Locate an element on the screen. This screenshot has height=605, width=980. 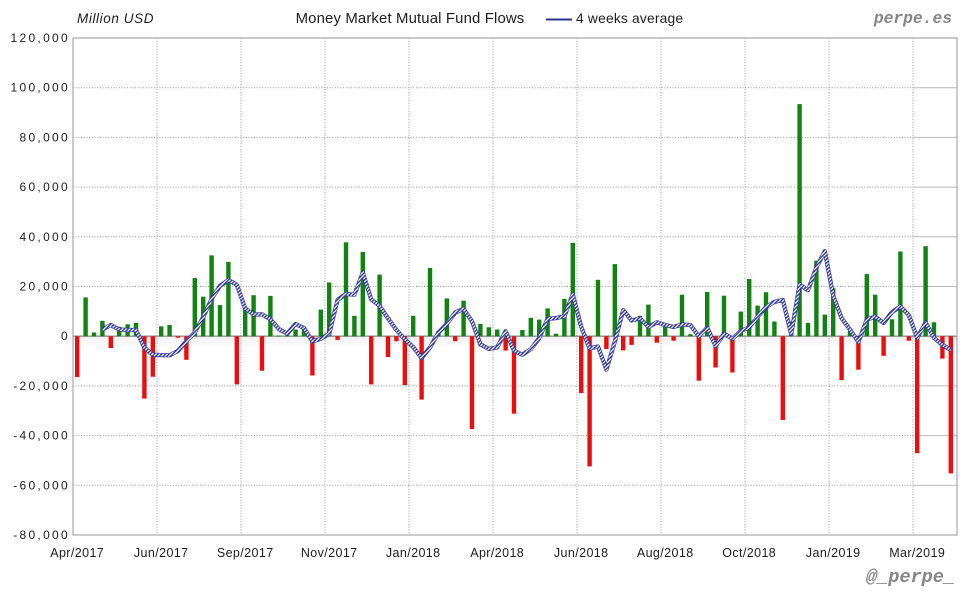
svg-text: Nov/2017 is located at coordinates (329, 553).